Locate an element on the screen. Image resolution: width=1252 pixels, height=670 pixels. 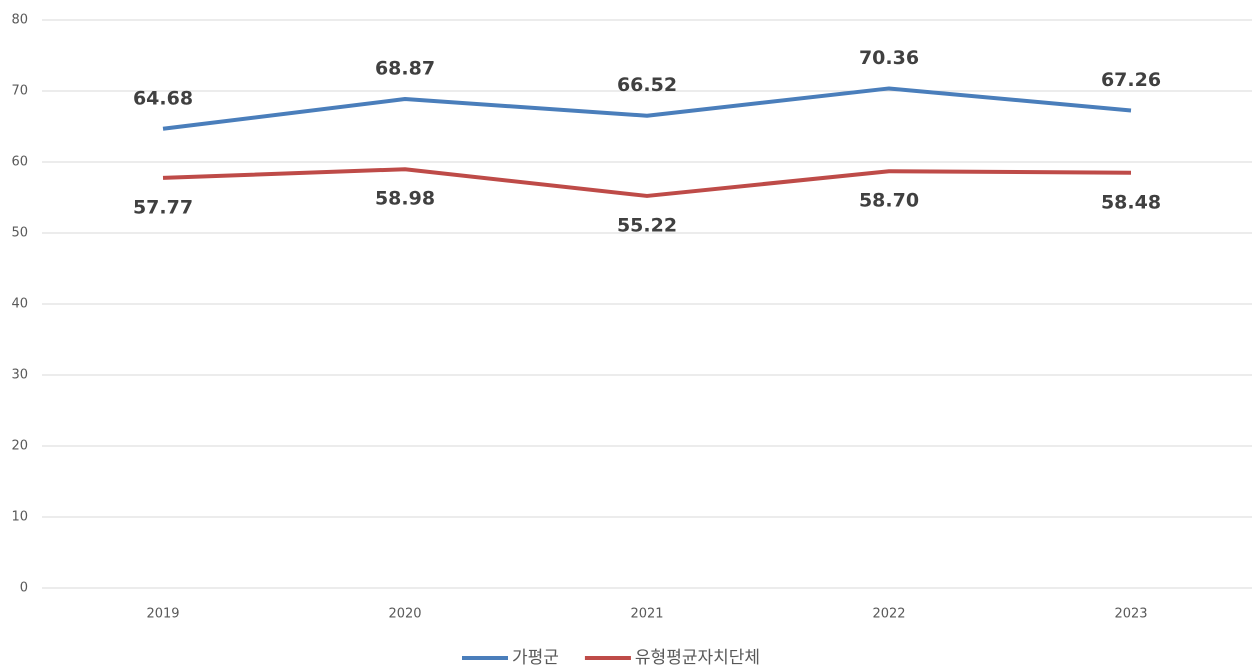
value-label: 58.98 is located at coordinates (405, 199).